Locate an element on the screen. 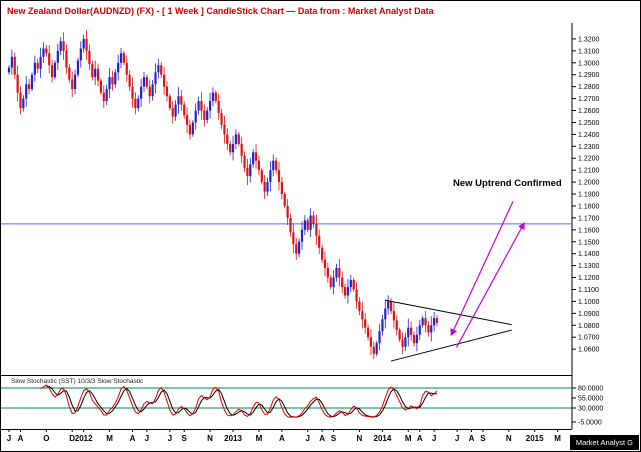 The height and width of the screenshot is (452, 641). y-axis-label: 1.2200 is located at coordinates (589, 159).